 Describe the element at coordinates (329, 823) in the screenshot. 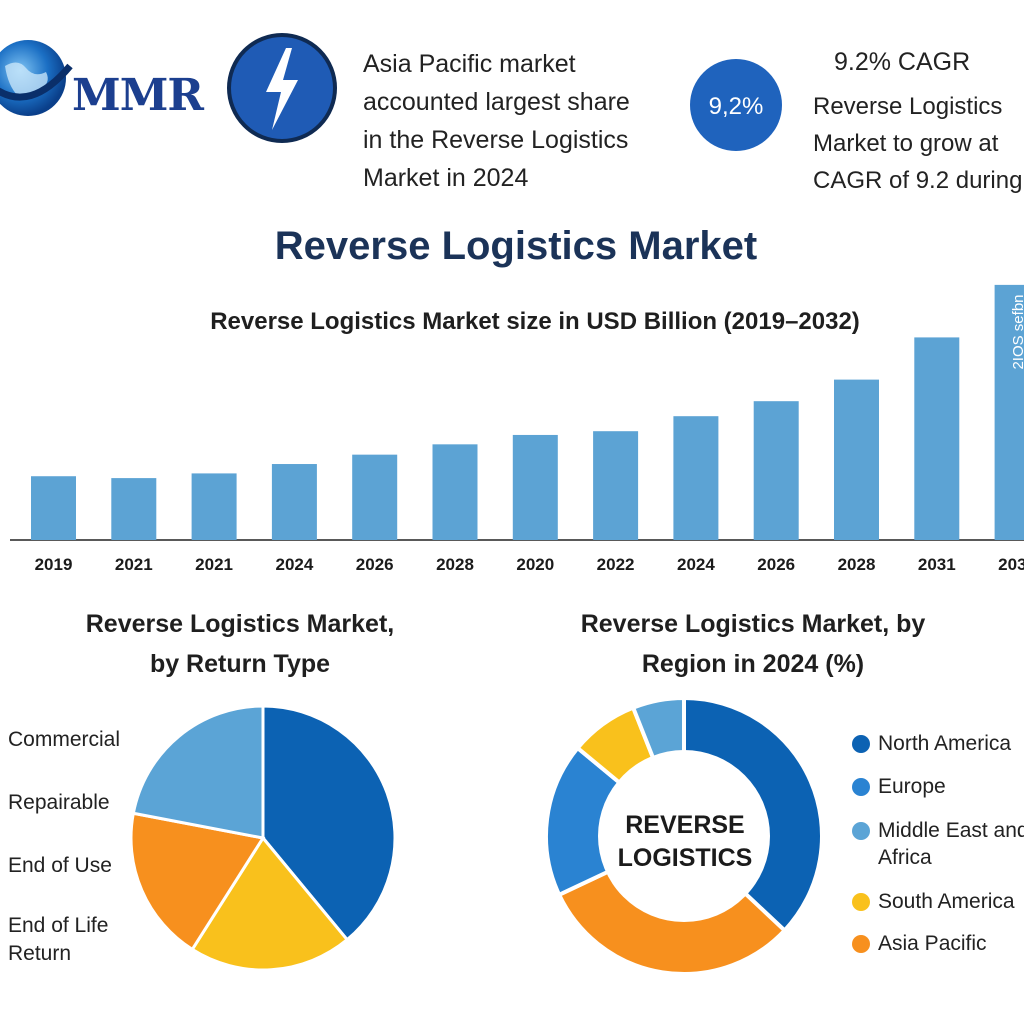

I see `pie-slice-blue-slice` at that location.